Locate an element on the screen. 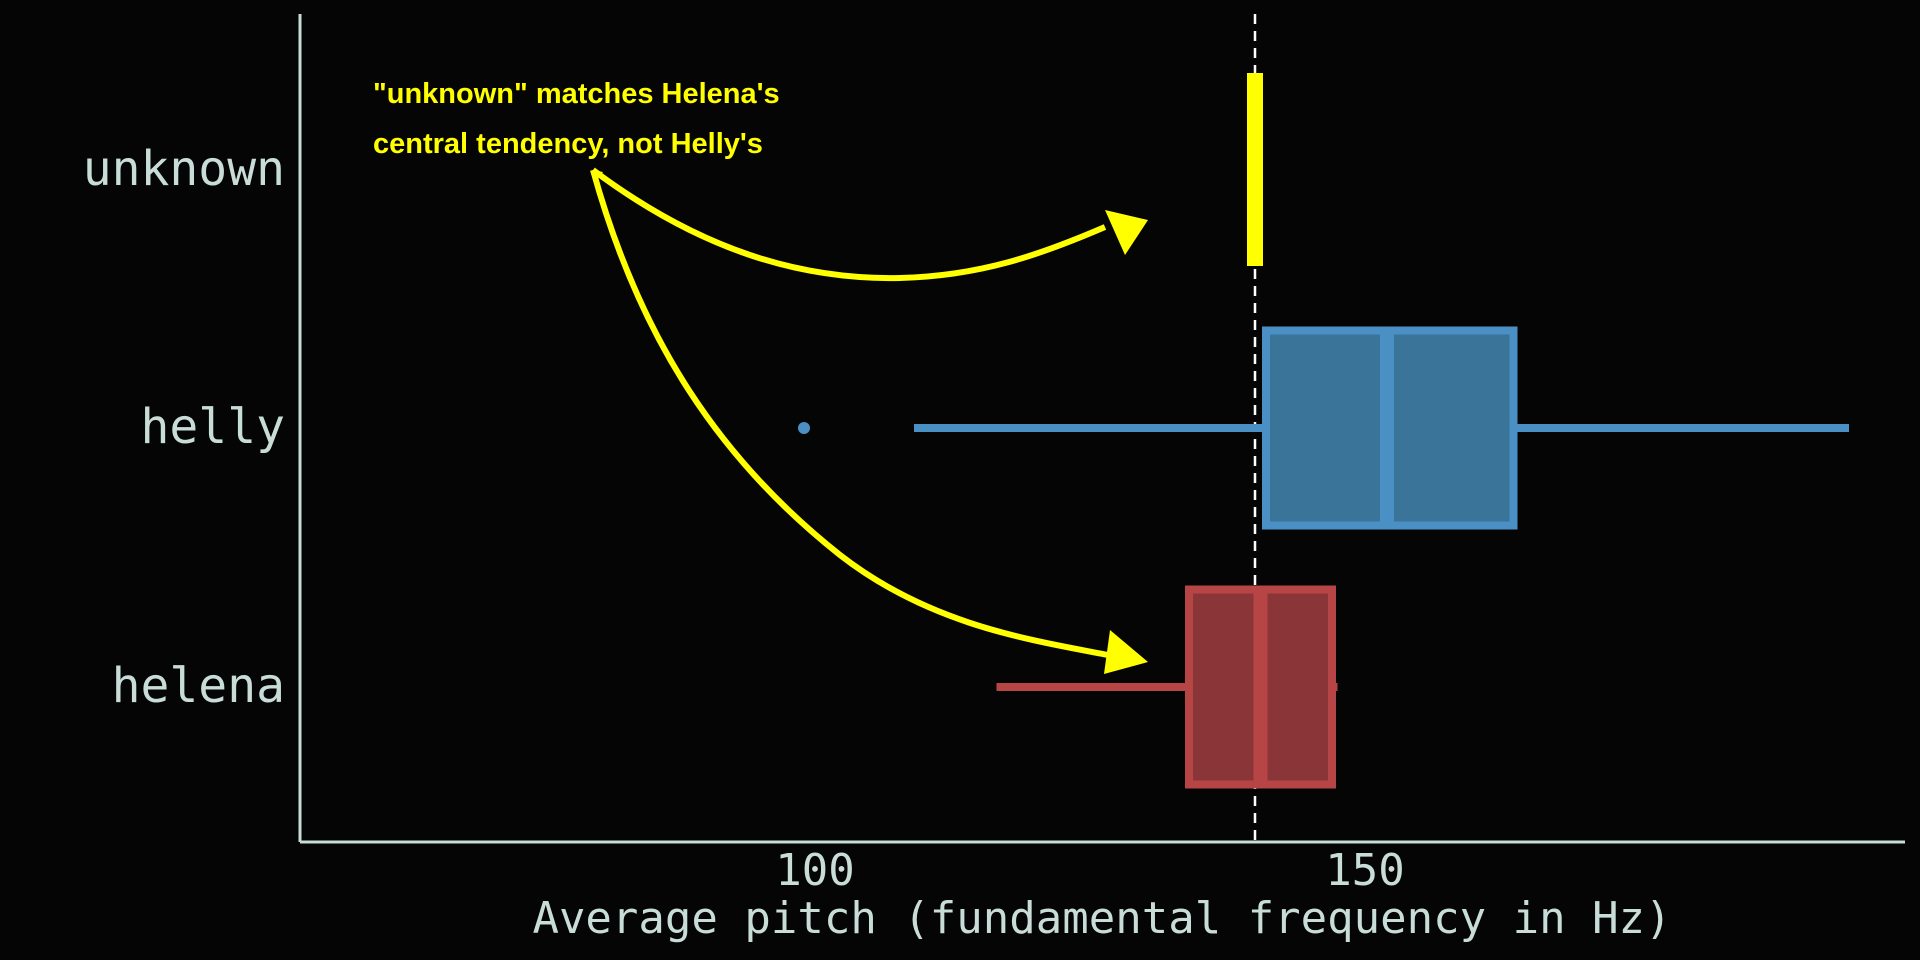  annotation-line-1: "unknown" matches Helena's is located at coordinates (576, 94).